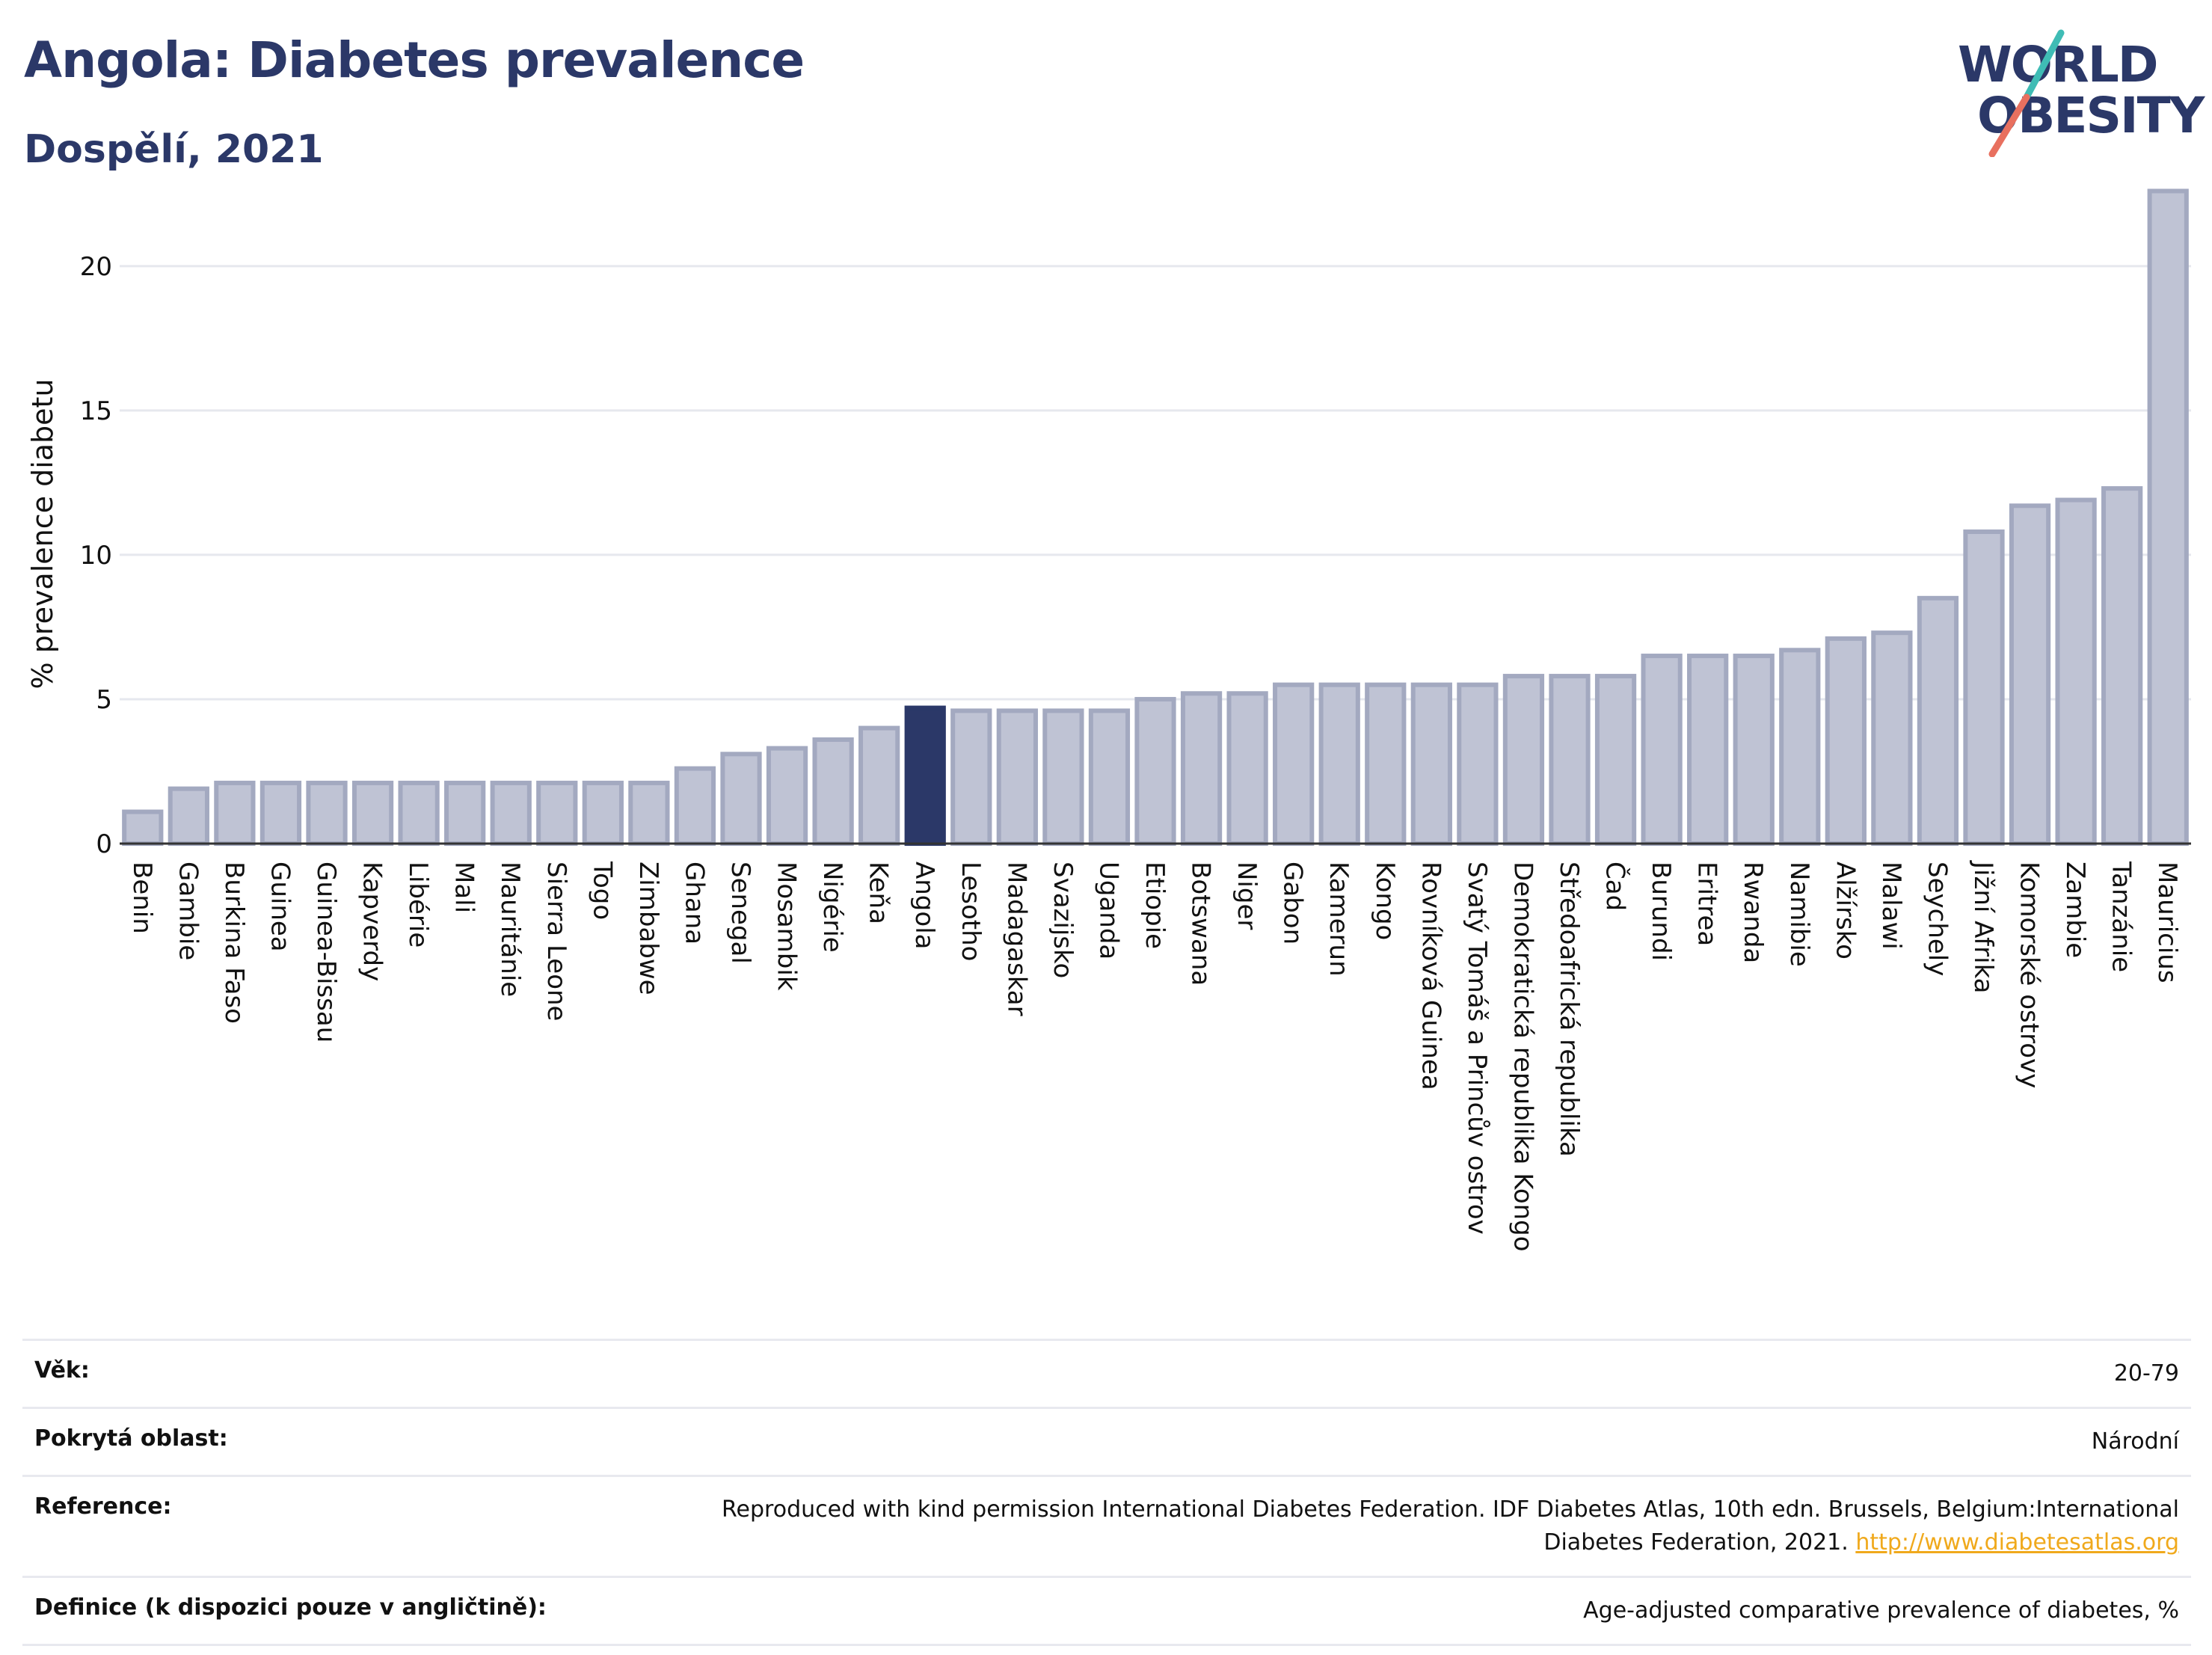 The width and height of the screenshot is (2212, 1655). Describe the element at coordinates (924, 905) in the screenshot. I see `x-tick-label: Angola` at that location.